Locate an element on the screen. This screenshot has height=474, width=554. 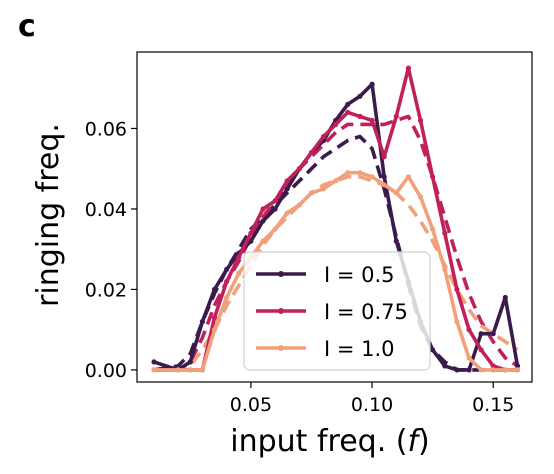
y-tick-label: 0.04 is located at coordinates (106, 210).